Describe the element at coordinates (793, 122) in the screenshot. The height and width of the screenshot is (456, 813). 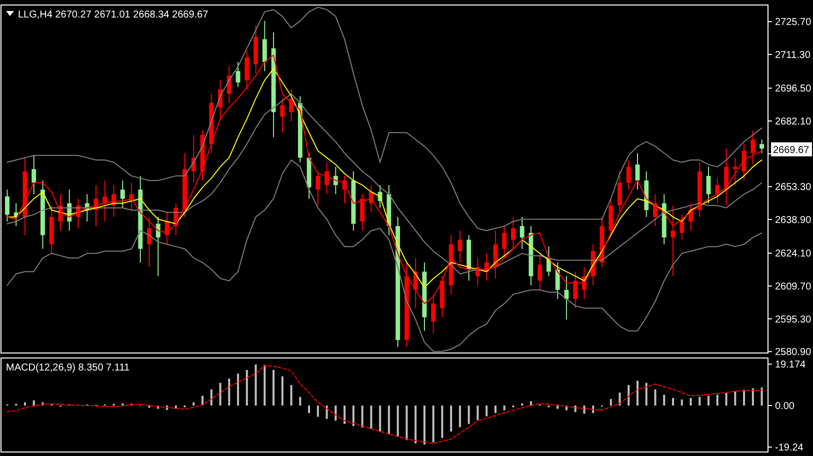
I see `y-tick-label: 2682.10` at that location.